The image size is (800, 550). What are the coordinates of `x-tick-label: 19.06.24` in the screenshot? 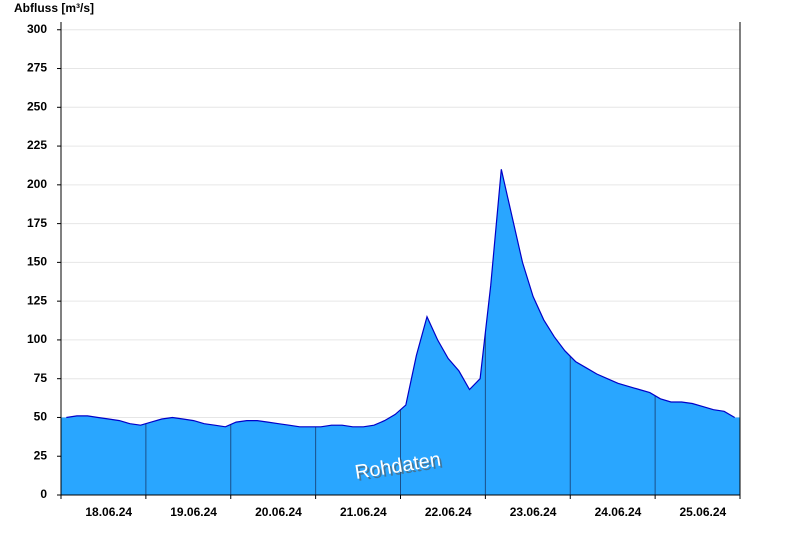 It's located at (193, 512).